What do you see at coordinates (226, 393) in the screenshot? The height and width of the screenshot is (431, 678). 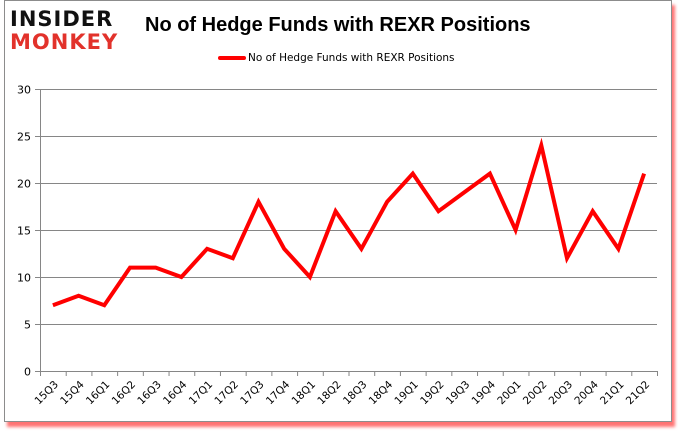 I see `x-tick-label: 17Q2` at bounding box center [226, 393].